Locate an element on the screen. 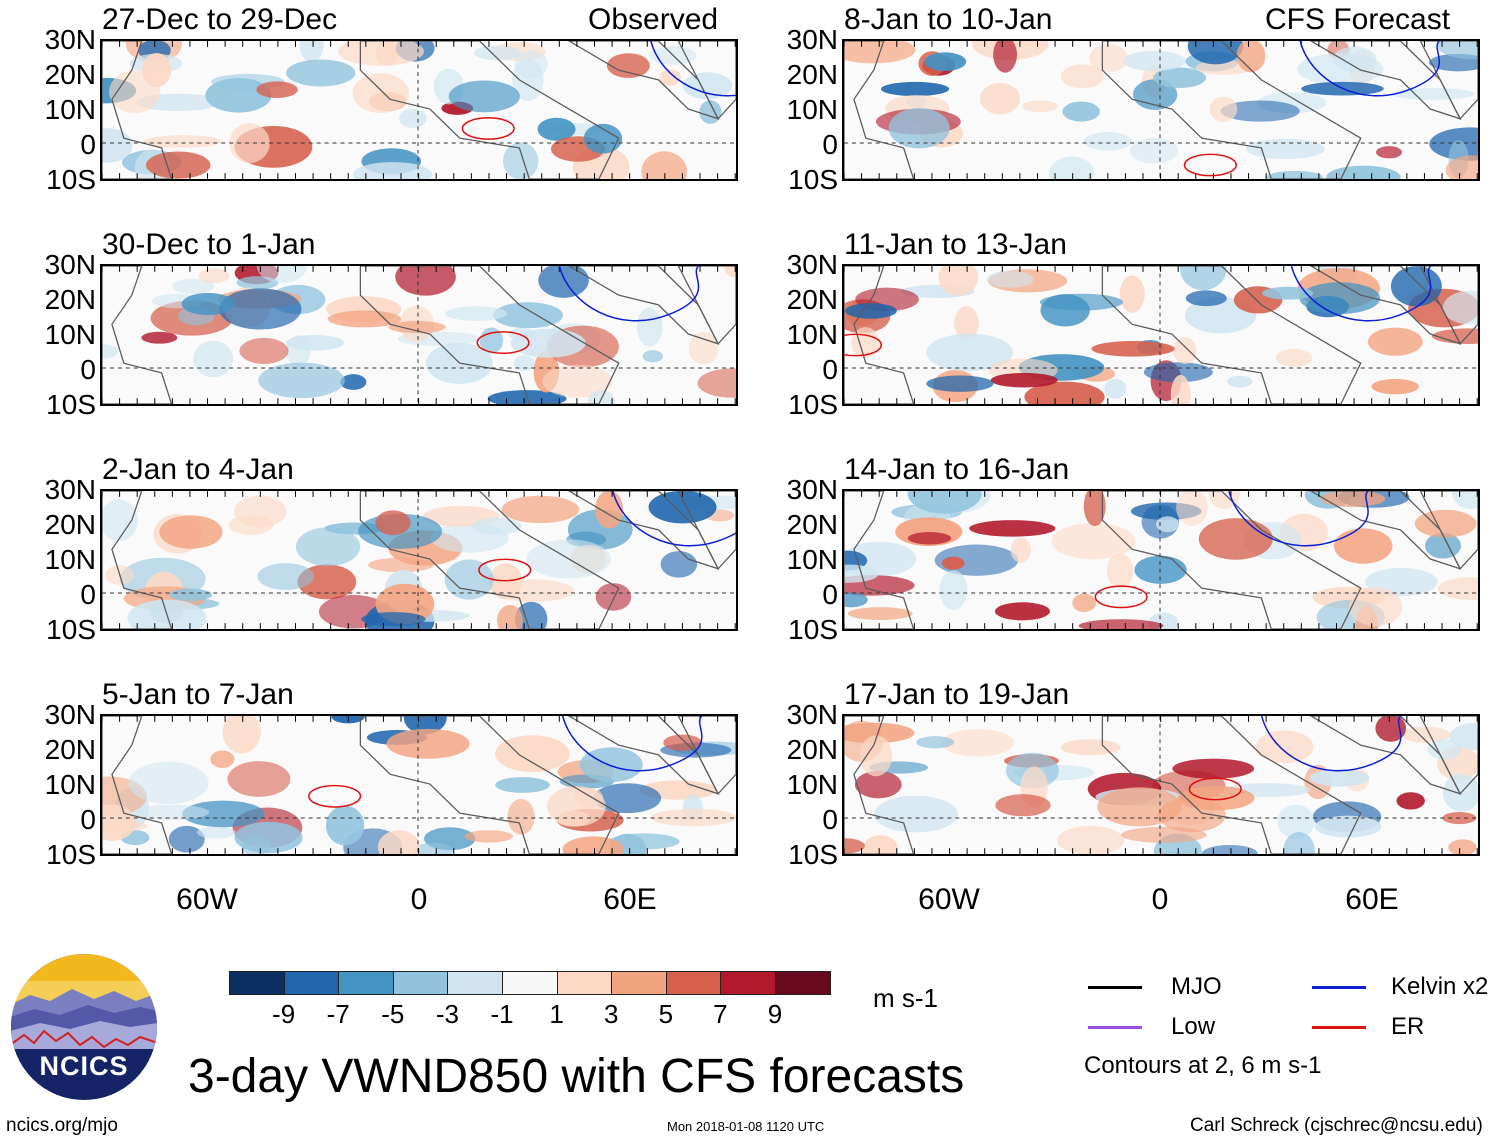 This screenshot has height=1142, width=1510. colorbar-tick-label: 7 is located at coordinates (720, 1014).